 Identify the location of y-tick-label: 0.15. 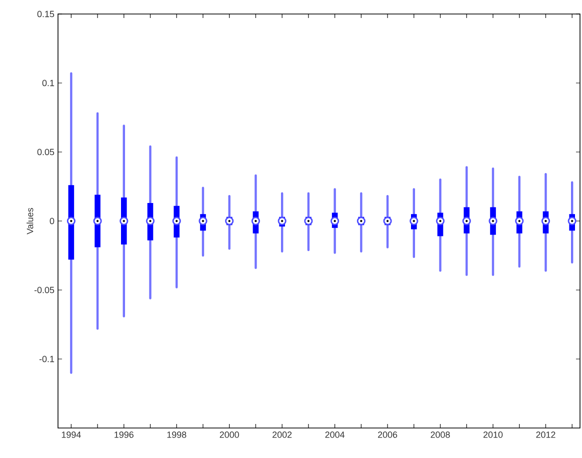
(45, 14).